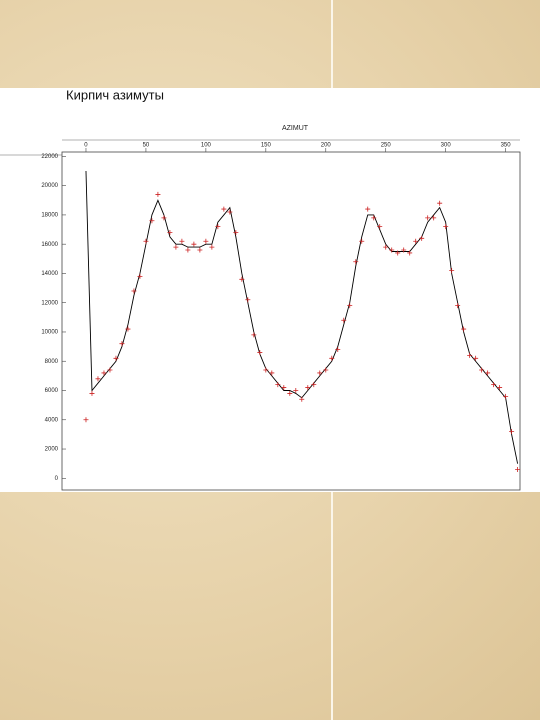 This screenshot has height=720, width=540. What do you see at coordinates (146, 146) in the screenshot?
I see `x-tick-label: 50` at bounding box center [146, 146].